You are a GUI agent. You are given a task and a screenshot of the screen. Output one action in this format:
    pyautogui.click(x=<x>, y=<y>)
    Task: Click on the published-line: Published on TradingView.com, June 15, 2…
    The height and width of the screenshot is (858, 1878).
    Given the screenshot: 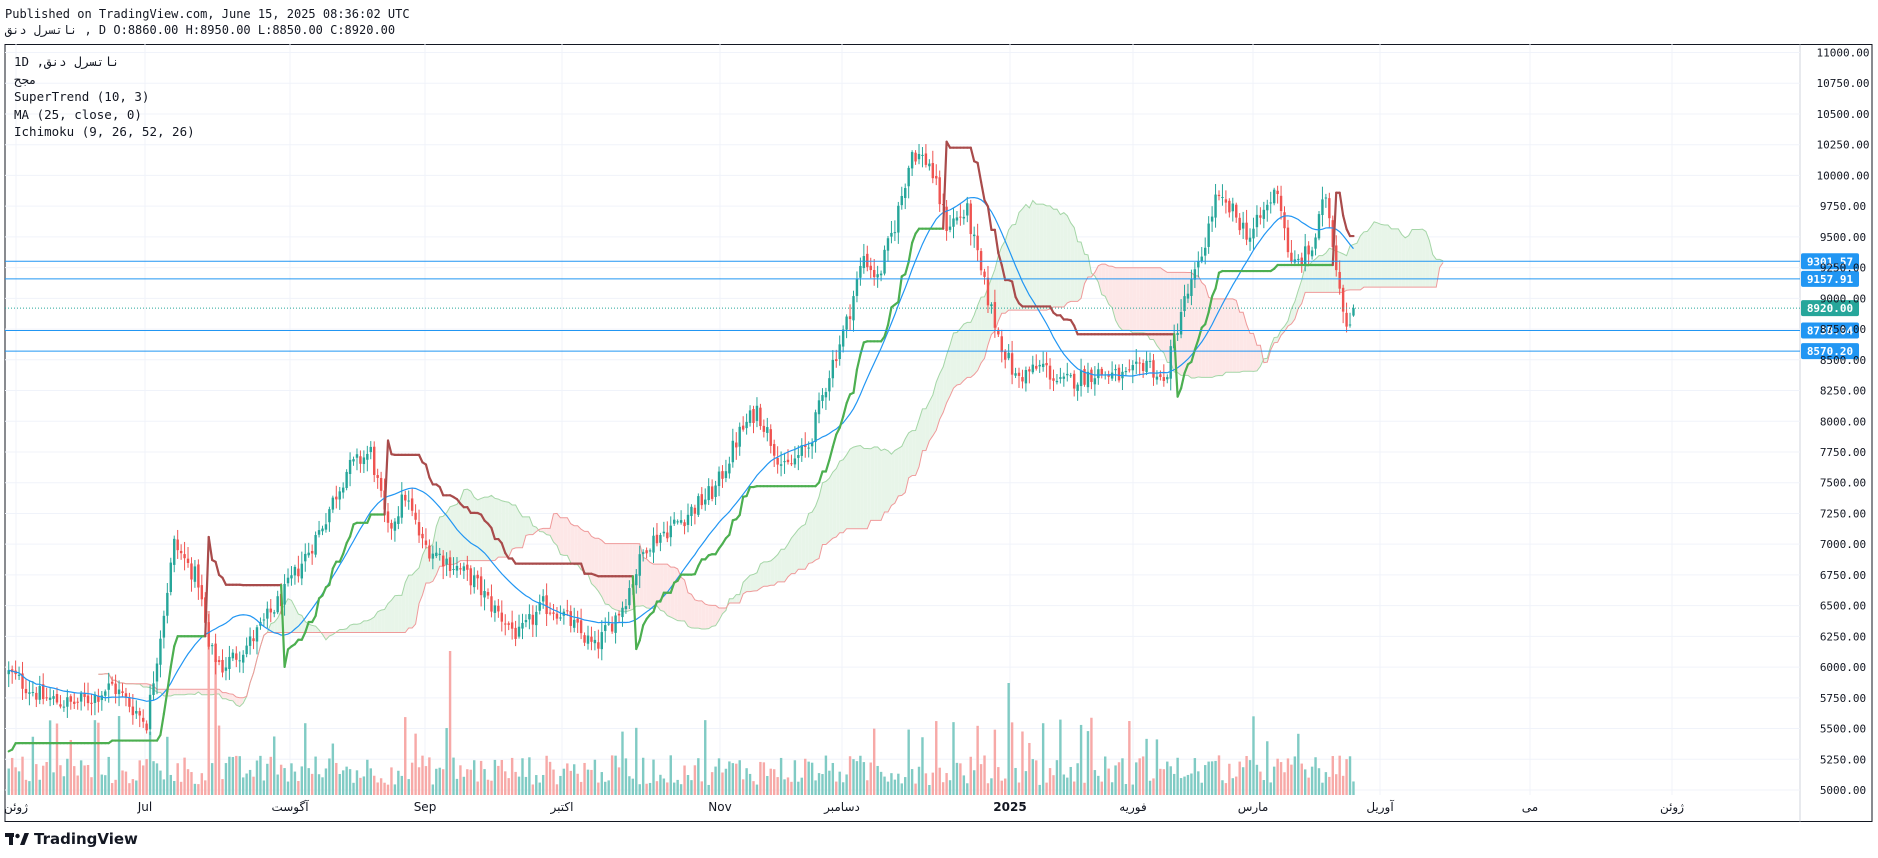 What is the action you would take?
    pyautogui.click(x=207, y=14)
    